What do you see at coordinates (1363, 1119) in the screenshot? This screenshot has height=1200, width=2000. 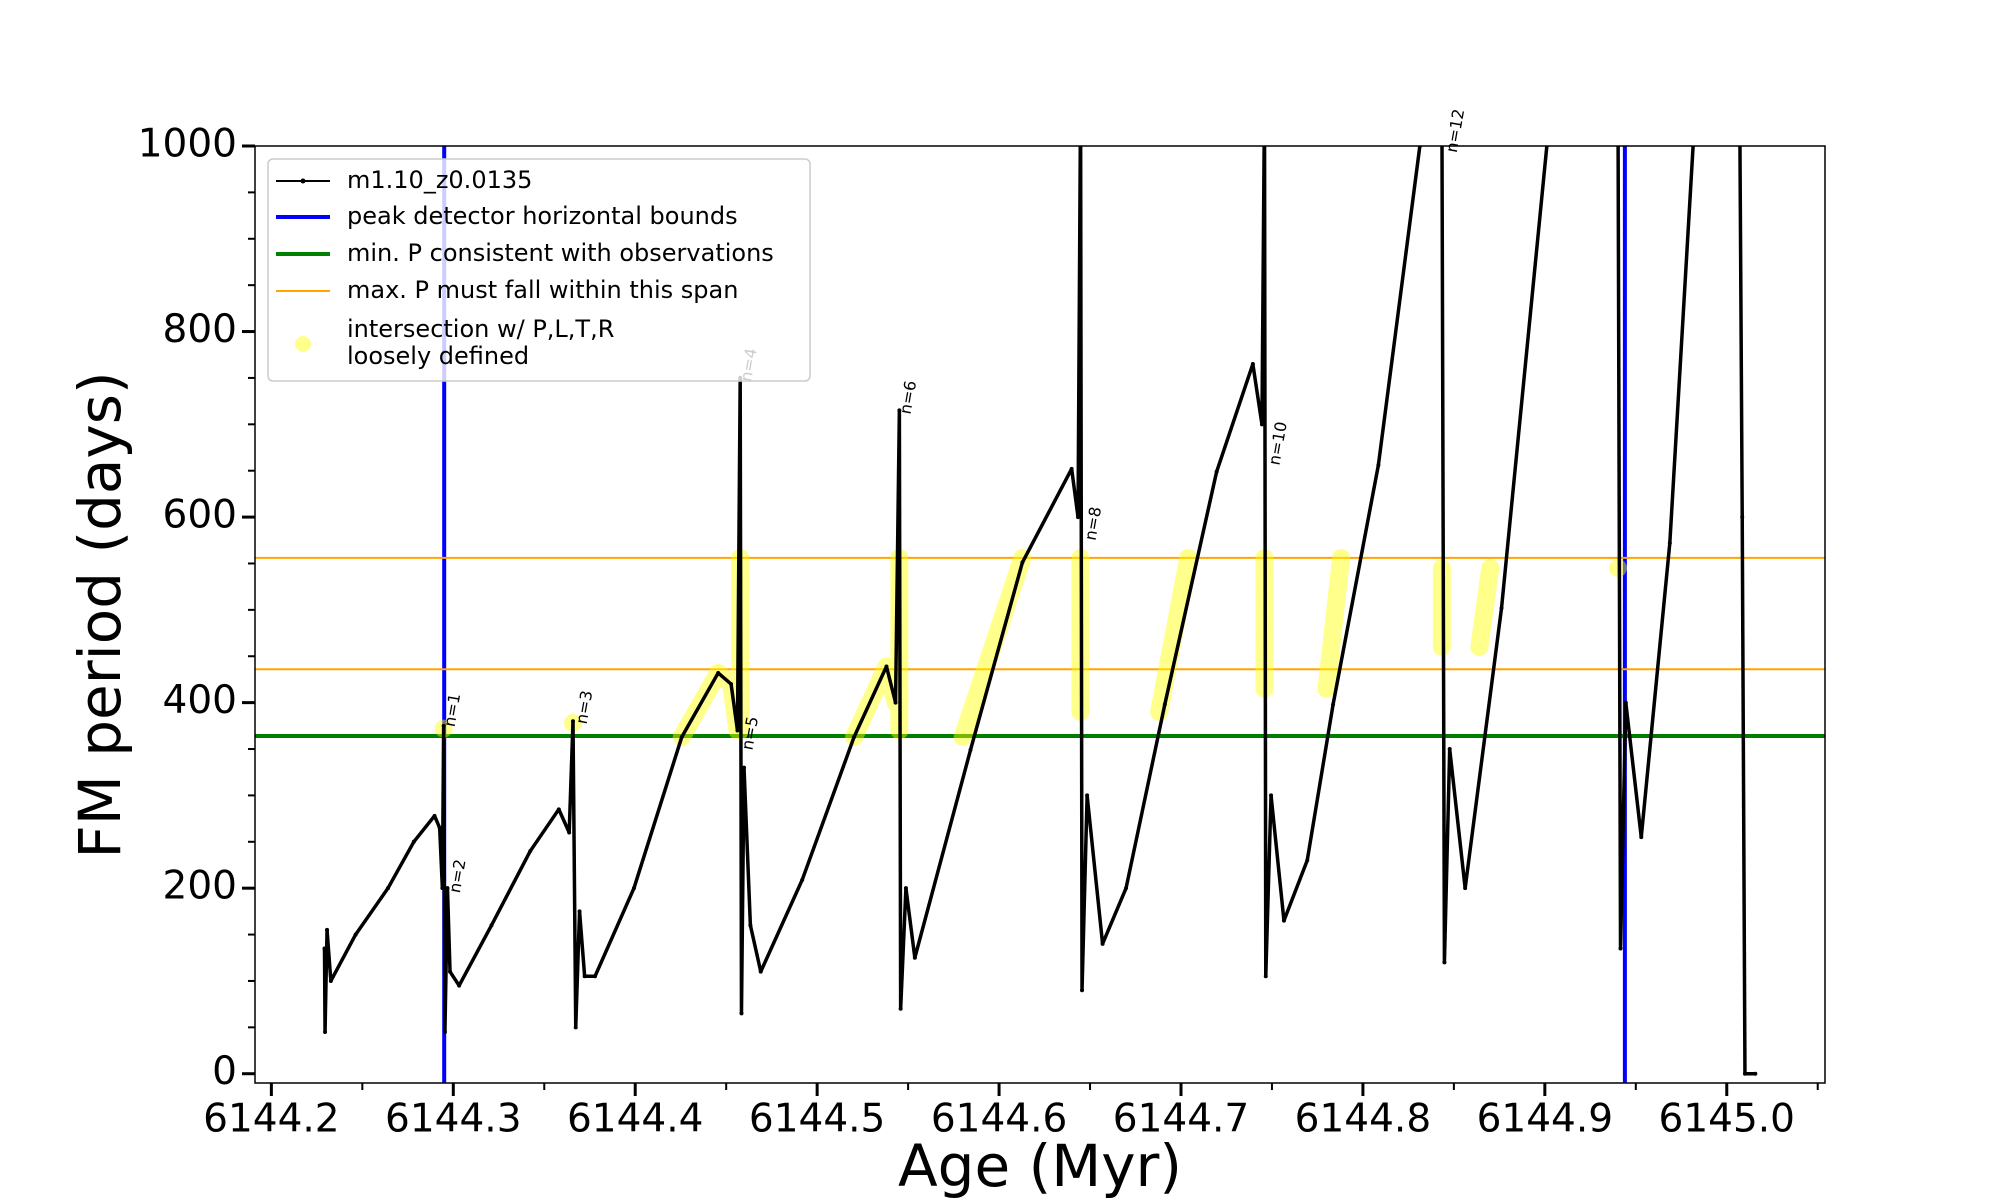 I see `x-tick-label: 6144.8` at bounding box center [1363, 1119].